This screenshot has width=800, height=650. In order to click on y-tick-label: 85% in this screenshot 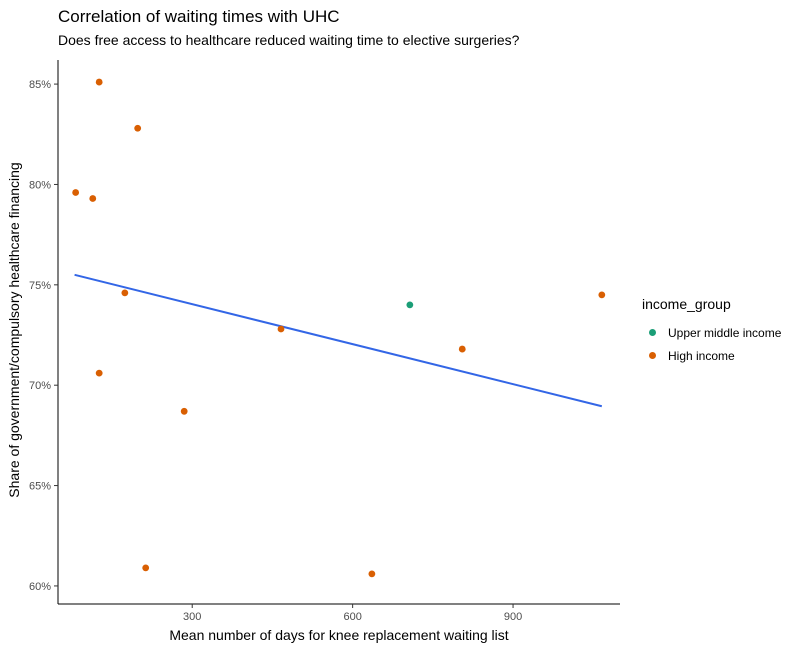, I will do `click(40, 85)`.